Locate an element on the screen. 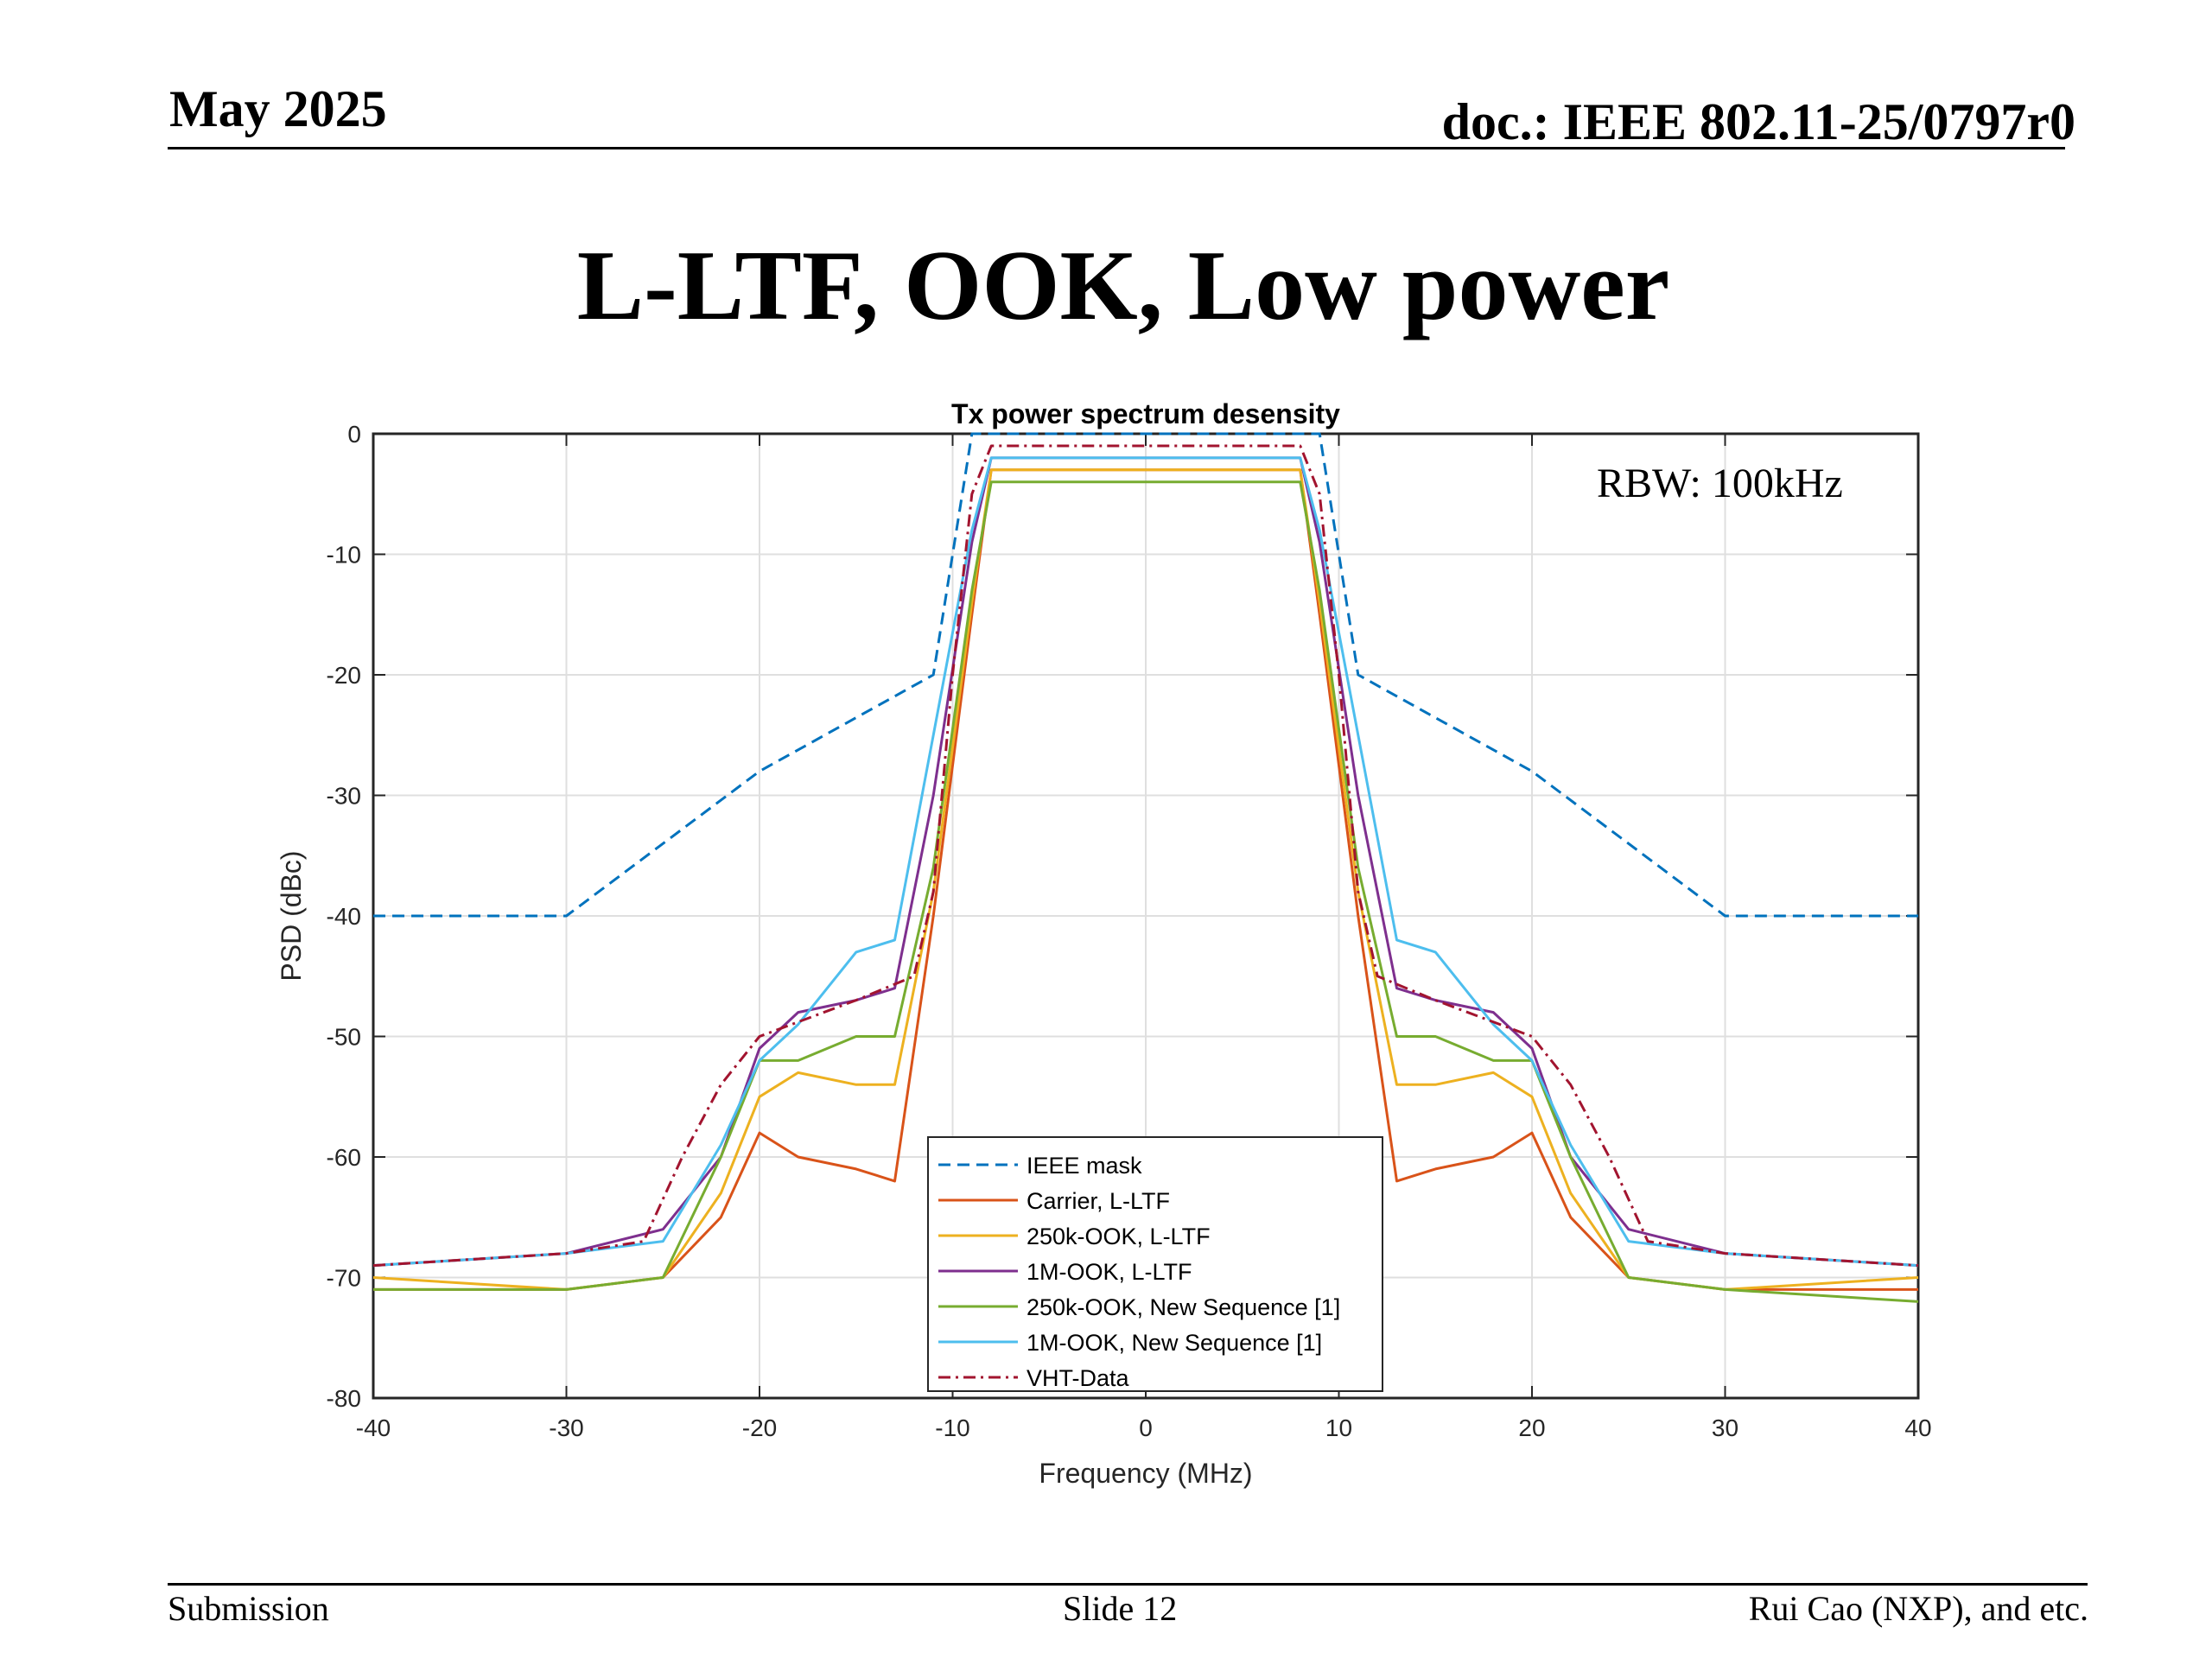  y-tick-label: -50 is located at coordinates (344, 1037).